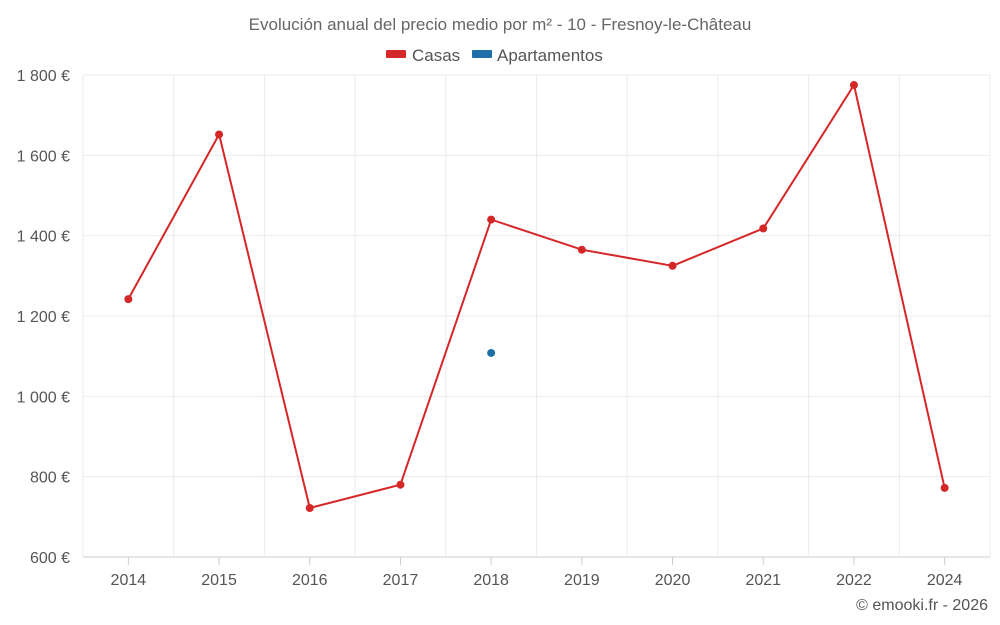  I want to click on y-tick-label: 1 200 €, so click(43, 317).